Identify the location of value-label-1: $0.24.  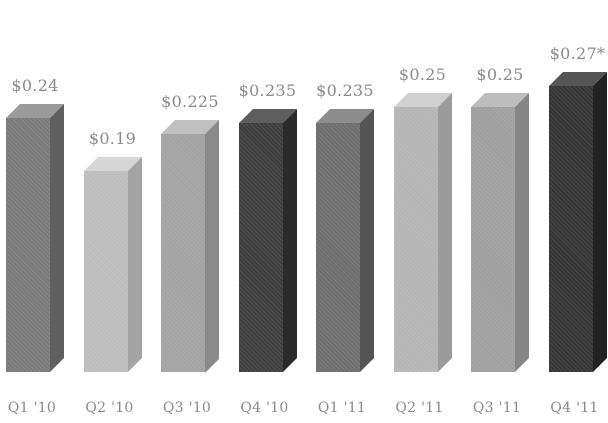
(35, 85).